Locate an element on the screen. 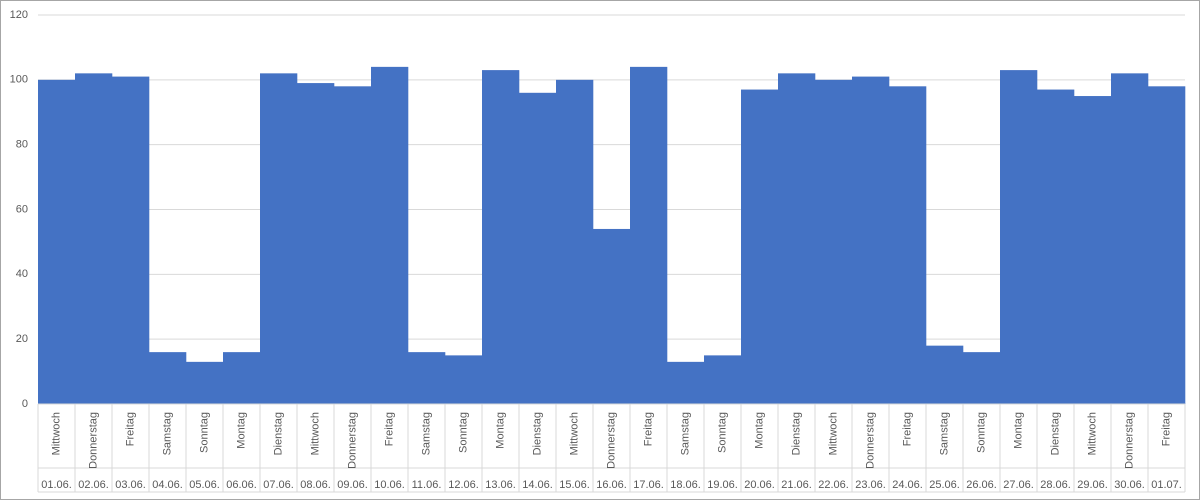 The image size is (1200, 500). x-tick-label: 30.06. is located at coordinates (1129, 485).